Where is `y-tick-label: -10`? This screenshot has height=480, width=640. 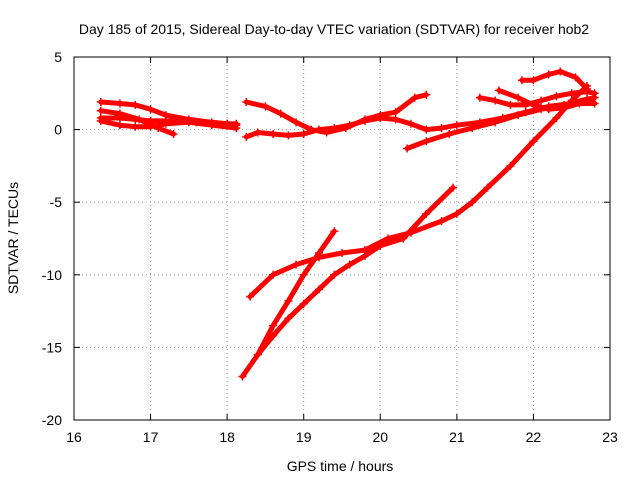
y-tick-label: -10 is located at coordinates (52, 275).